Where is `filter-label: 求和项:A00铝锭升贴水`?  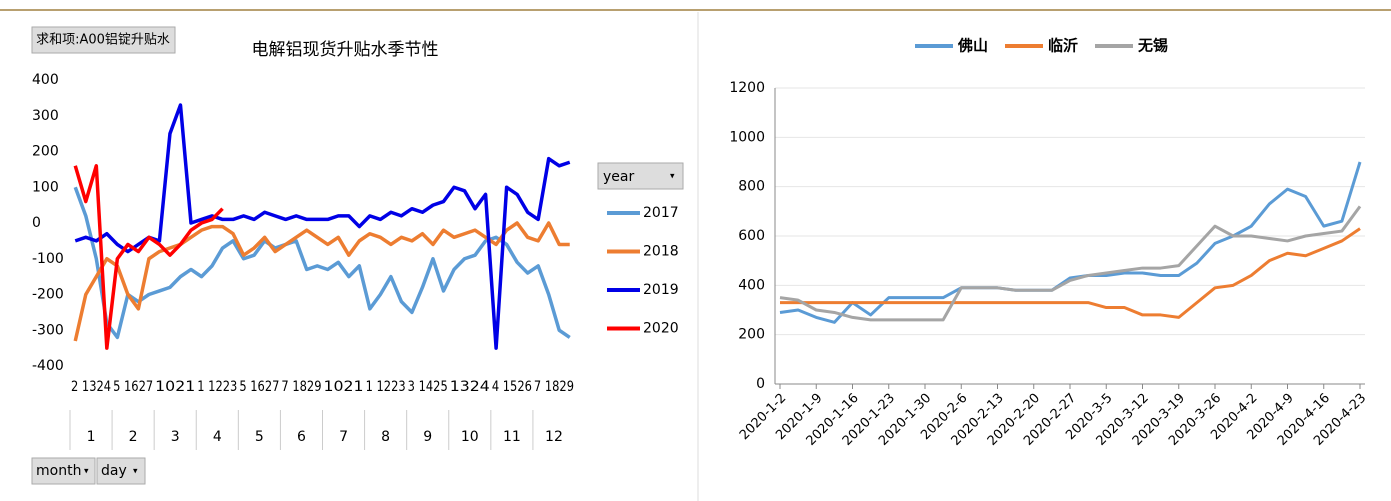 filter-label: 求和项:A00铝锭升贴水 is located at coordinates (103, 40).